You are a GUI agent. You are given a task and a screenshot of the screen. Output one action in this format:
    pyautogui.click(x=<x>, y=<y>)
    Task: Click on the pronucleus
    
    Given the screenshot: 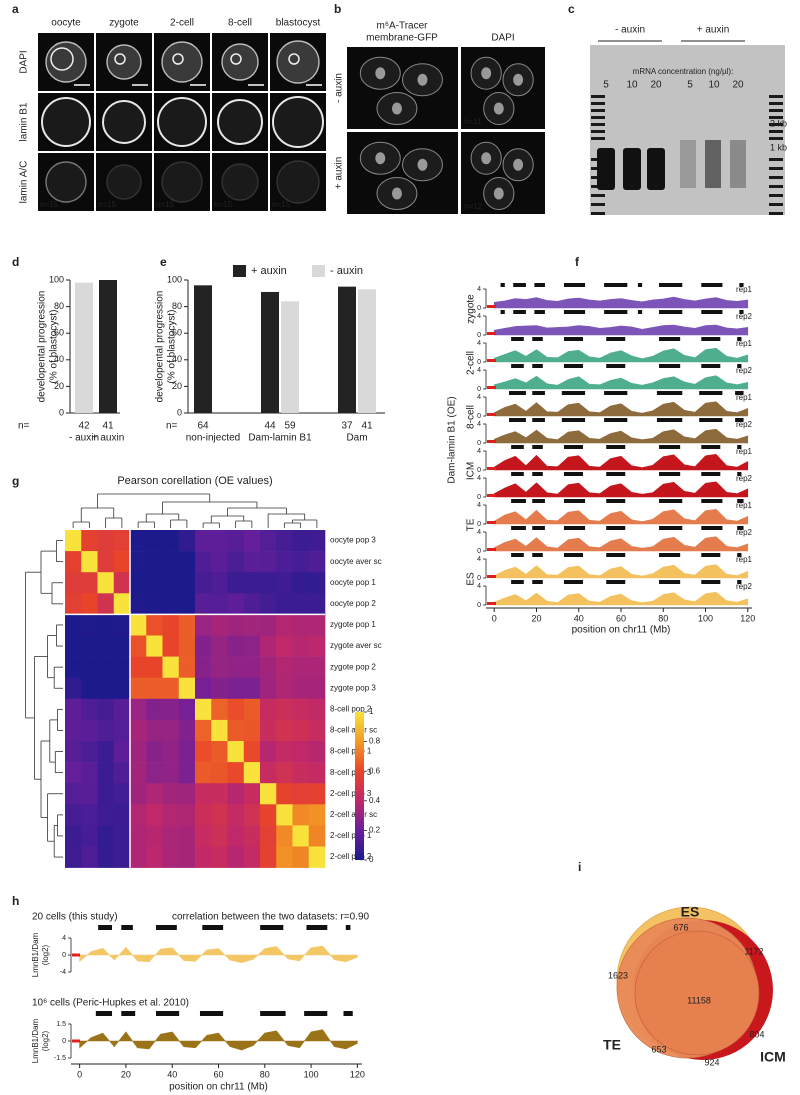 What is the action you would take?
    pyautogui.click(x=486, y=73)
    